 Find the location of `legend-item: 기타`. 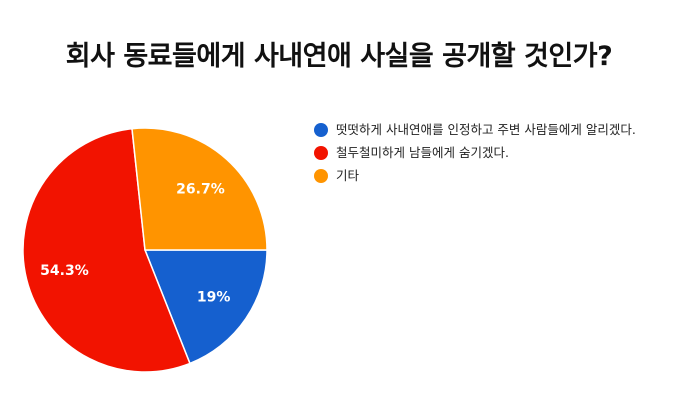

legend-item: 기타 is located at coordinates (484, 176).